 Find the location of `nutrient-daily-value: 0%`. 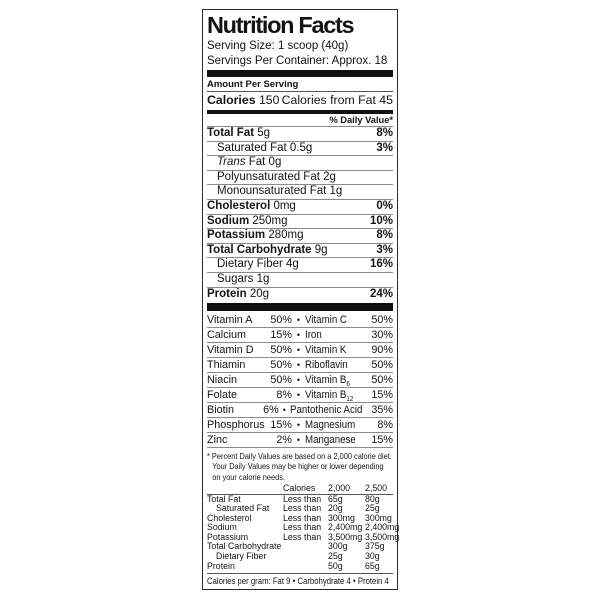

nutrient-daily-value: 0% is located at coordinates (384, 205).